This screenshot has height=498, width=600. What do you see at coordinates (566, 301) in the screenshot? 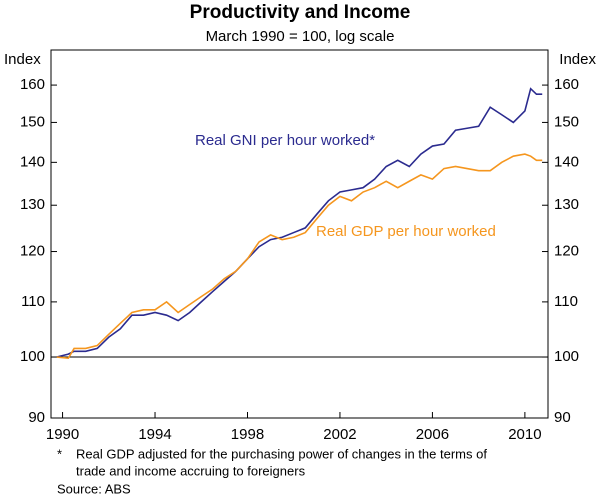
I see `y2-tick-label: 110` at bounding box center [566, 301].